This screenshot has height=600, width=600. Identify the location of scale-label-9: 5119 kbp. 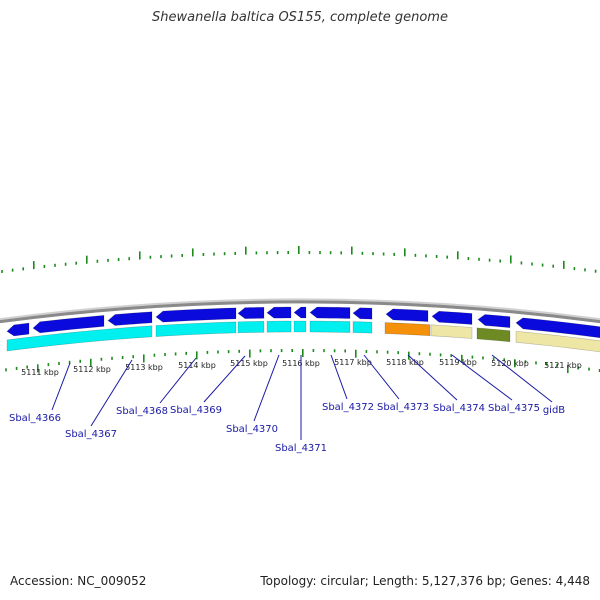
(458, 362).